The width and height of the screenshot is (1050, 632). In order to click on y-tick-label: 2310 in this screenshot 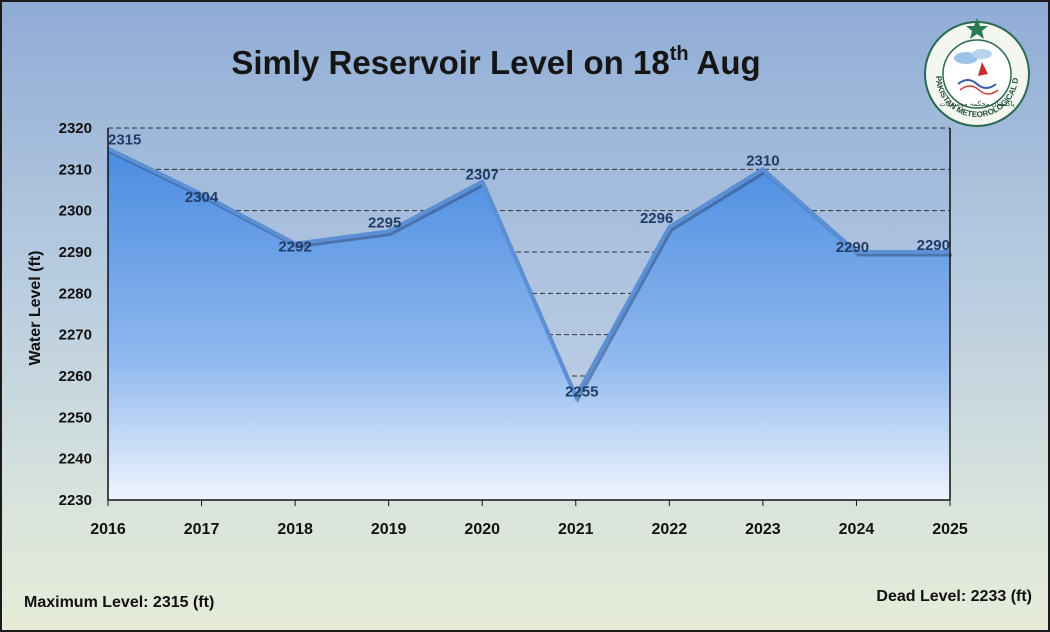, I will do `click(75, 169)`.